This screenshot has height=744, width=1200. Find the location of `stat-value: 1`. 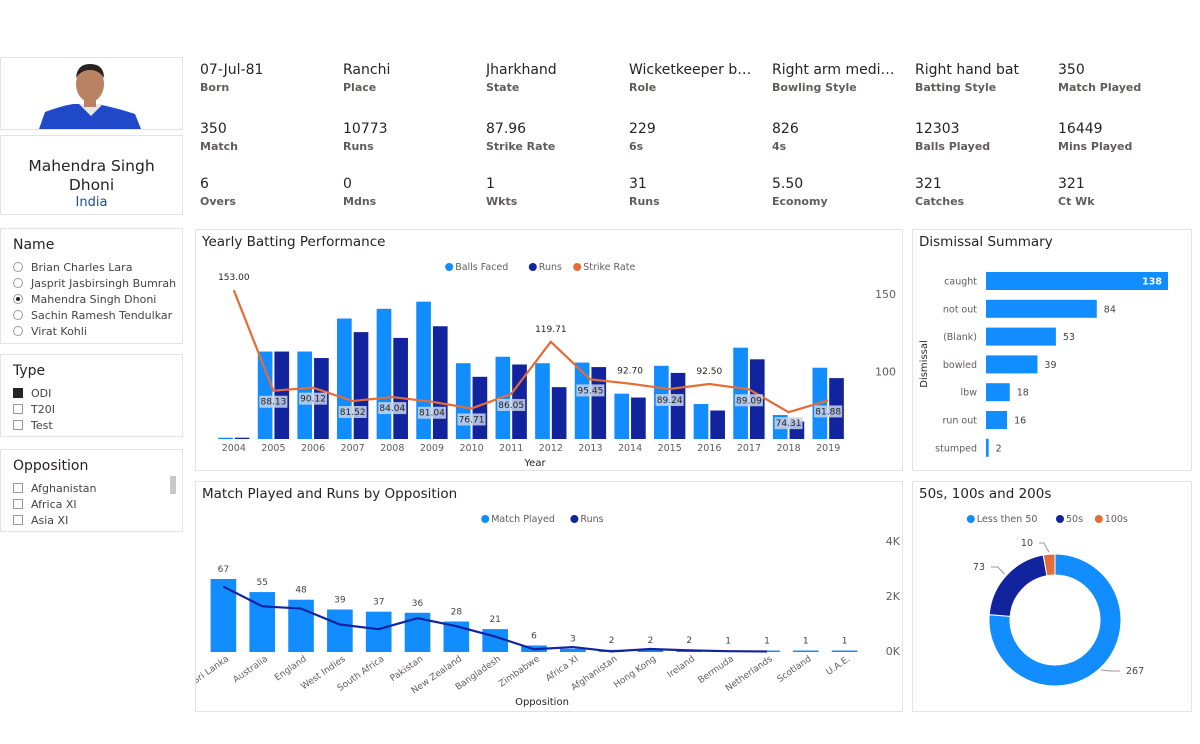

stat-value: 1 is located at coordinates (490, 184).